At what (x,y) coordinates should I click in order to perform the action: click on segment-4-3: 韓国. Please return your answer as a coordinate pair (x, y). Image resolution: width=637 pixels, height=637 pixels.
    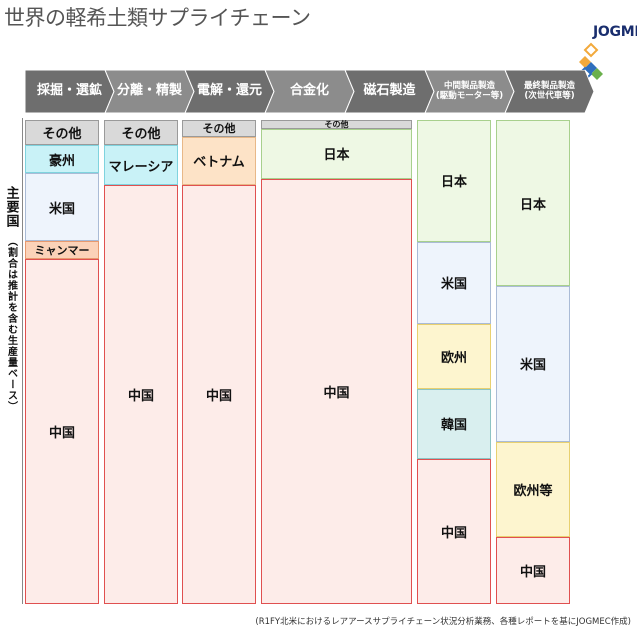
    Looking at the image, I should click on (454, 423).